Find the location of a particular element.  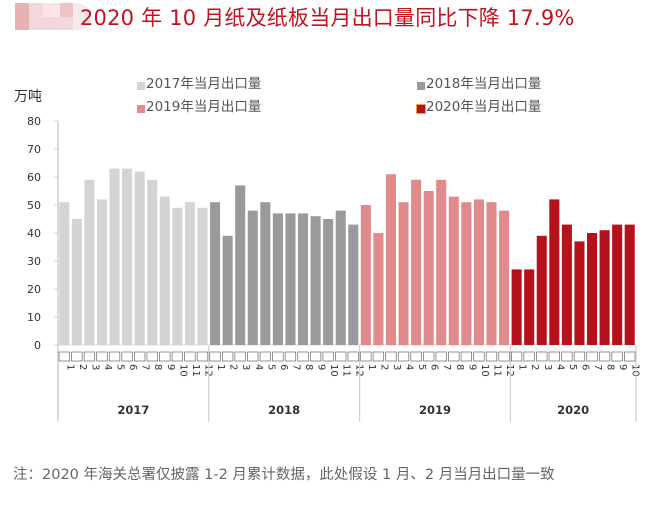

x-year-label-2017: 2017 is located at coordinates (133, 410).